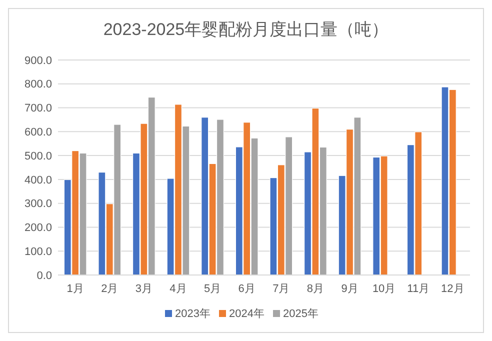  I want to click on x-tick-label: 11月, so click(418, 289).